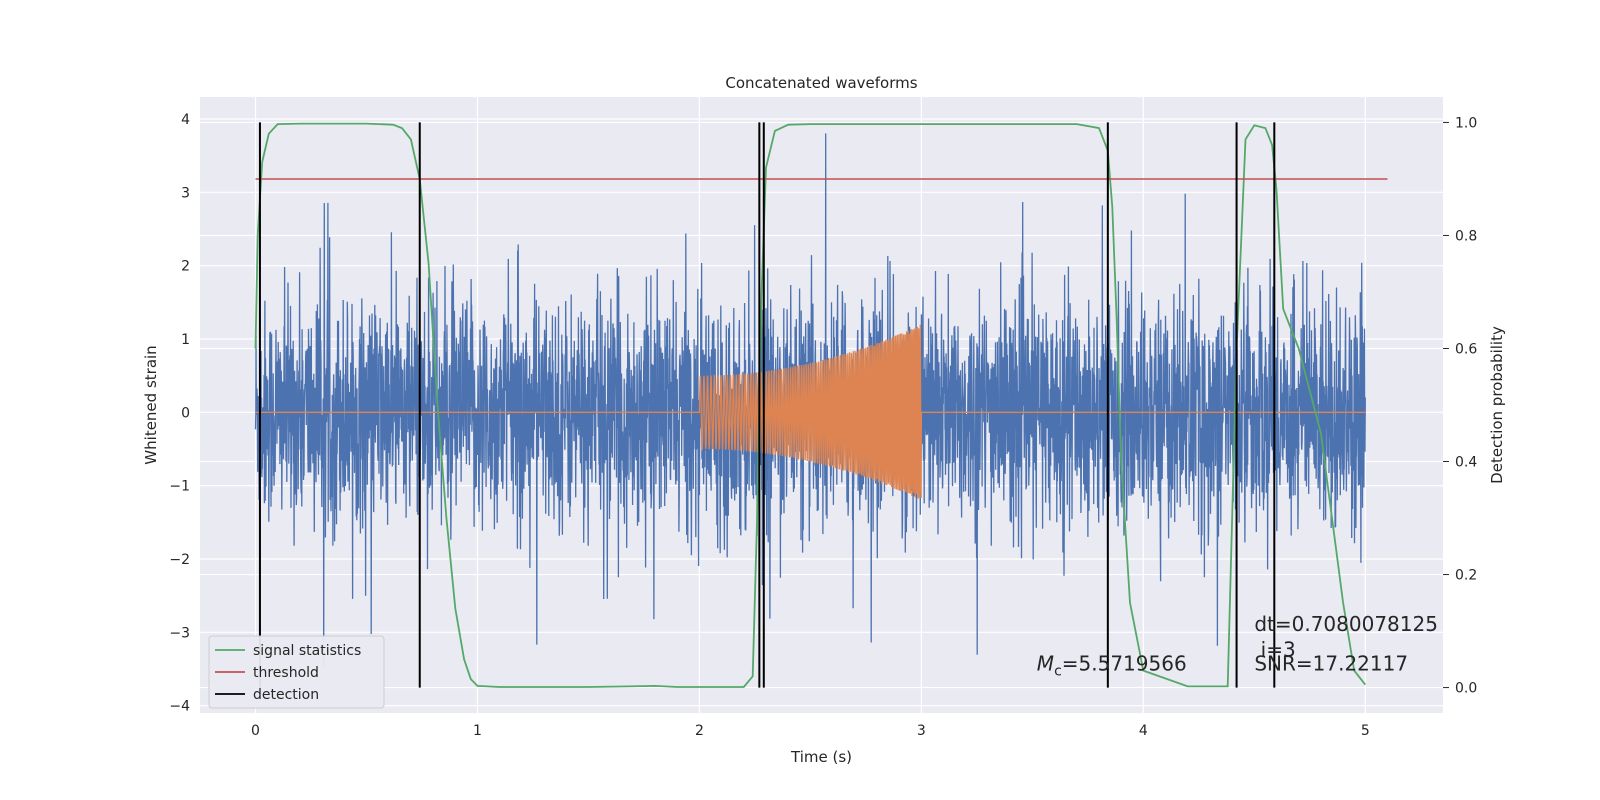  Describe the element at coordinates (921, 731) in the screenshot. I see `x-tick-label: 3` at that location.